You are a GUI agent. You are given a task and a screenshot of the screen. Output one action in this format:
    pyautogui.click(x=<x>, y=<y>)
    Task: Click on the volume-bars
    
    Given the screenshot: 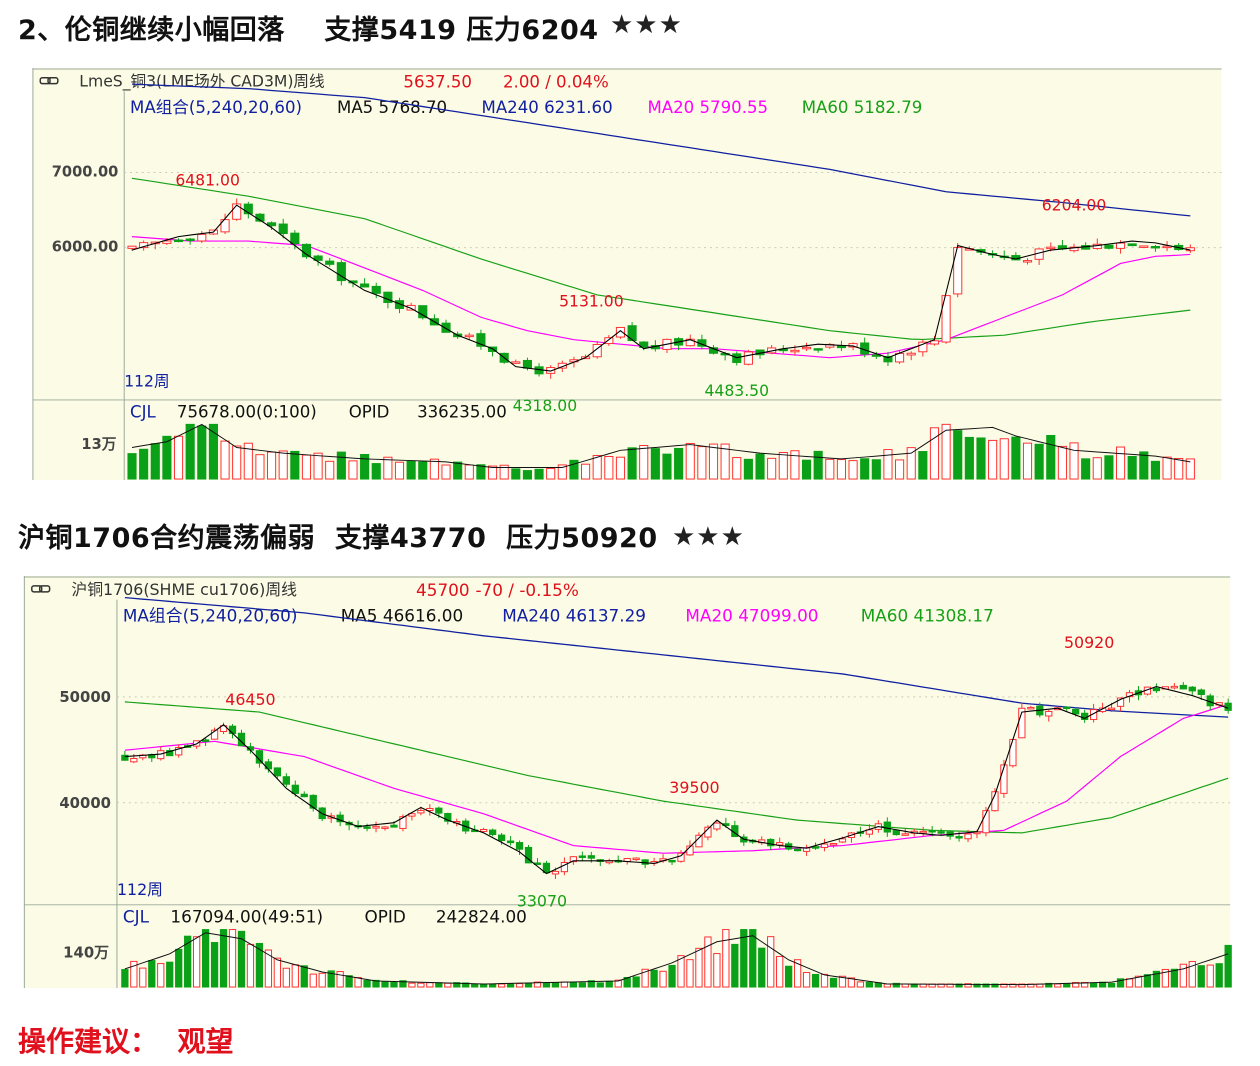 What is the action you would take?
    pyautogui.click(x=676, y=958)
    